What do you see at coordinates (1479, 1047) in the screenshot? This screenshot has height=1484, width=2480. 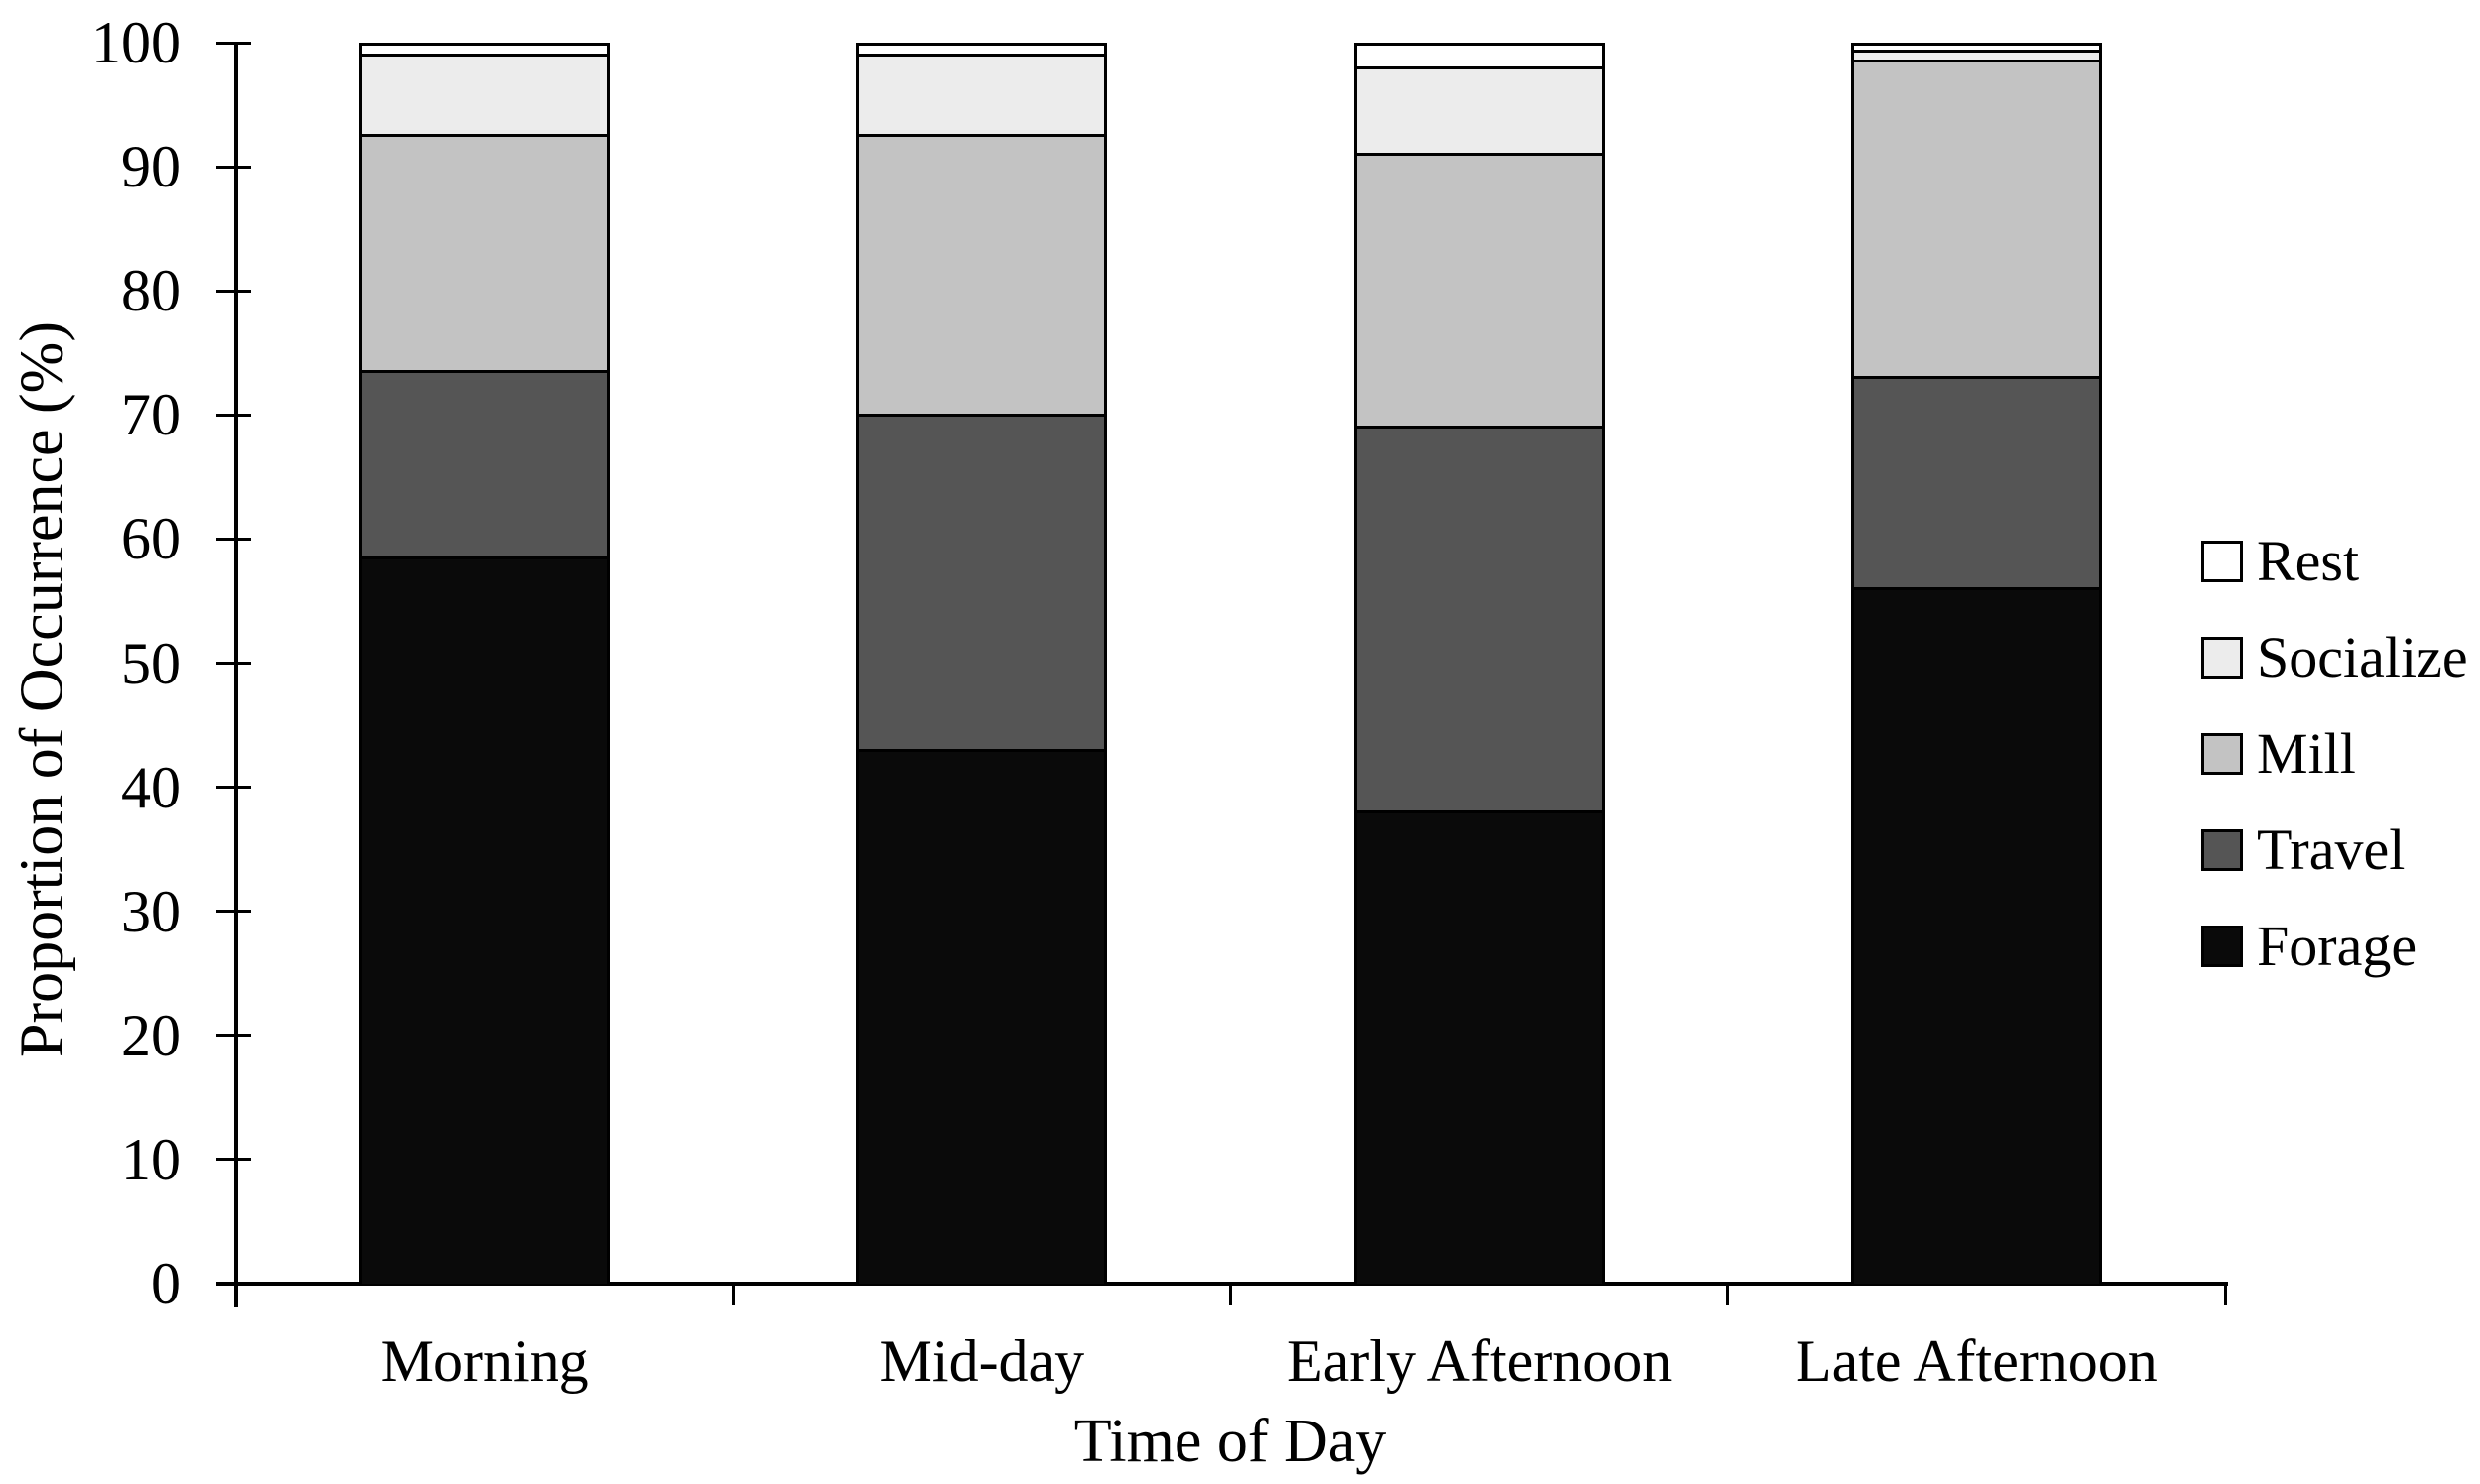 I see `bar-segment-early-afternoon-forage` at bounding box center [1479, 1047].